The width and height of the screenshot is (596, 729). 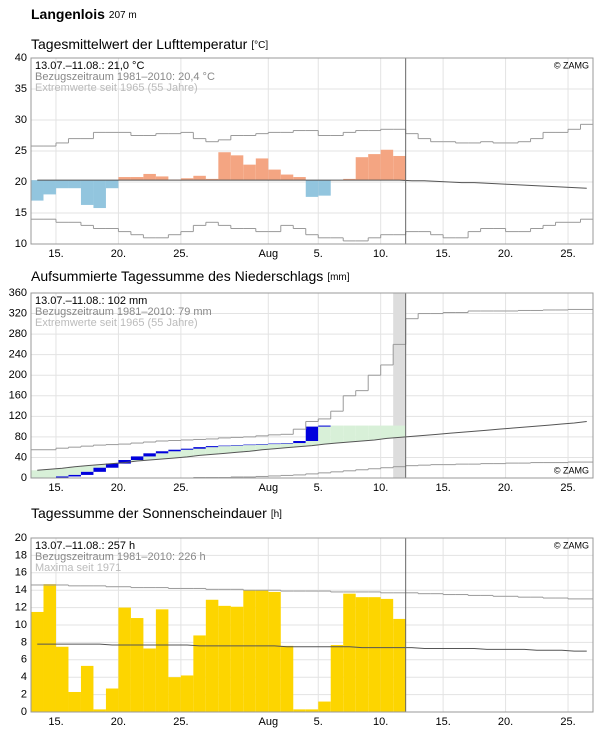 I want to click on y-tick-label: 200, so click(x=18, y=375).